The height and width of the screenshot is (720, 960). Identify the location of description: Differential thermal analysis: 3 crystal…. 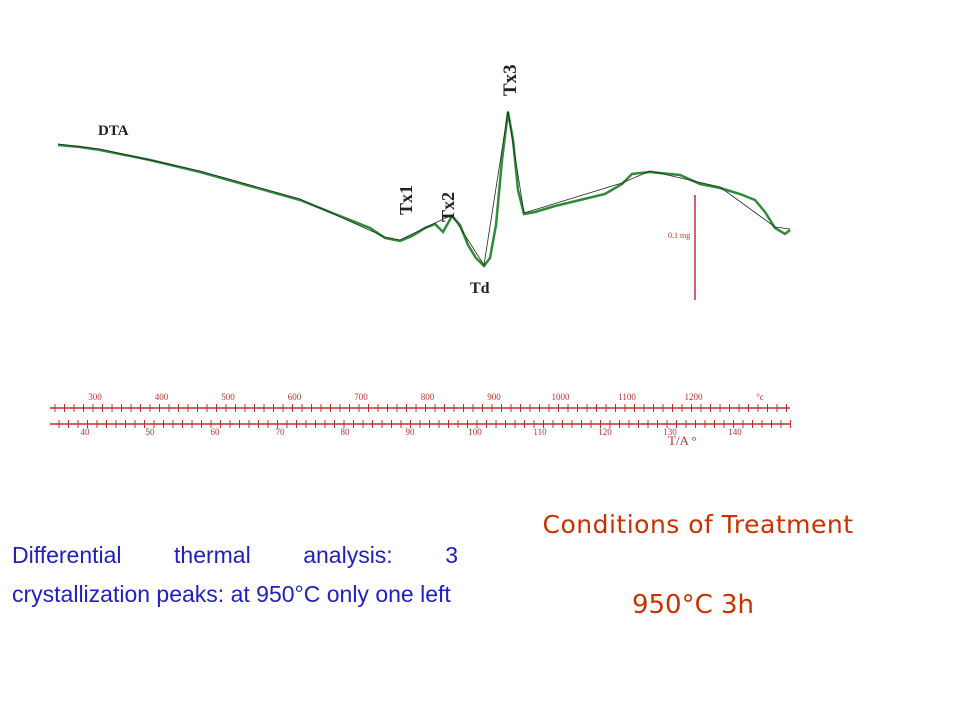
(235, 574).